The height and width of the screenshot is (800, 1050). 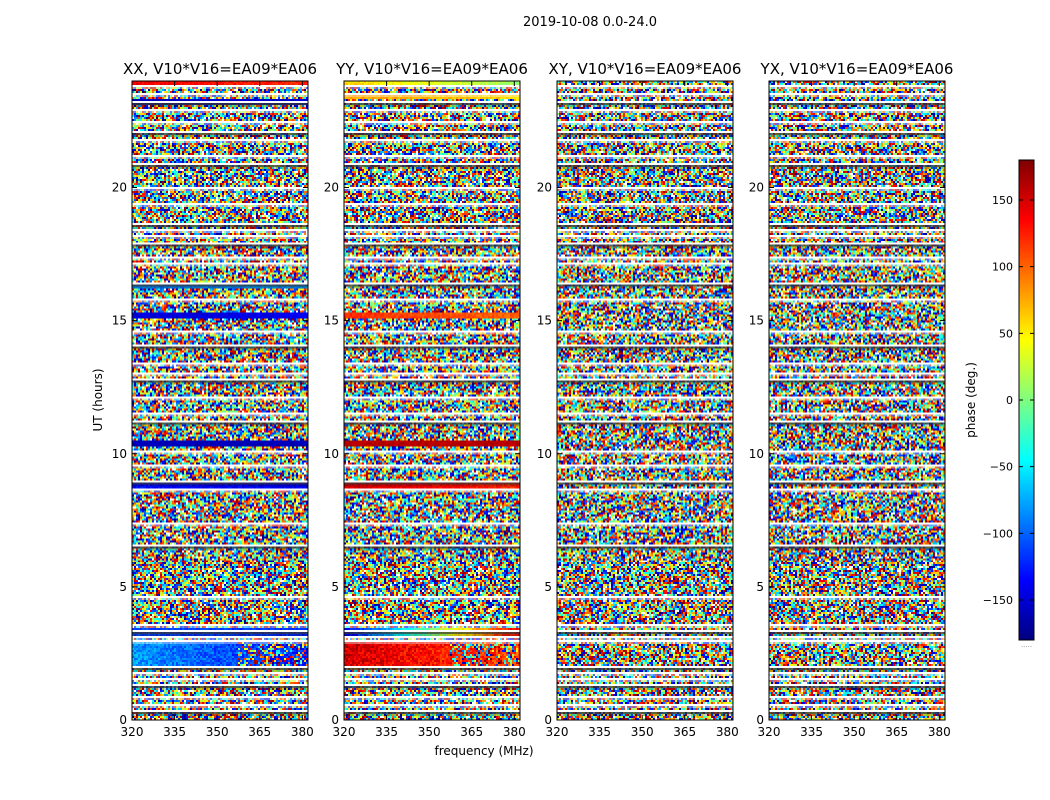 What do you see at coordinates (259, 732) in the screenshot?
I see `x-tick-label-xx: 365` at bounding box center [259, 732].